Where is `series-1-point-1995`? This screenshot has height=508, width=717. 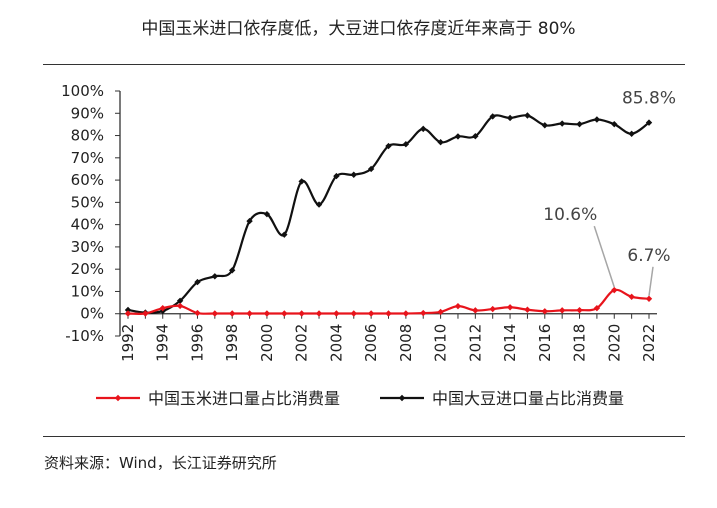 series-1-point-1995 is located at coordinates (180, 301).